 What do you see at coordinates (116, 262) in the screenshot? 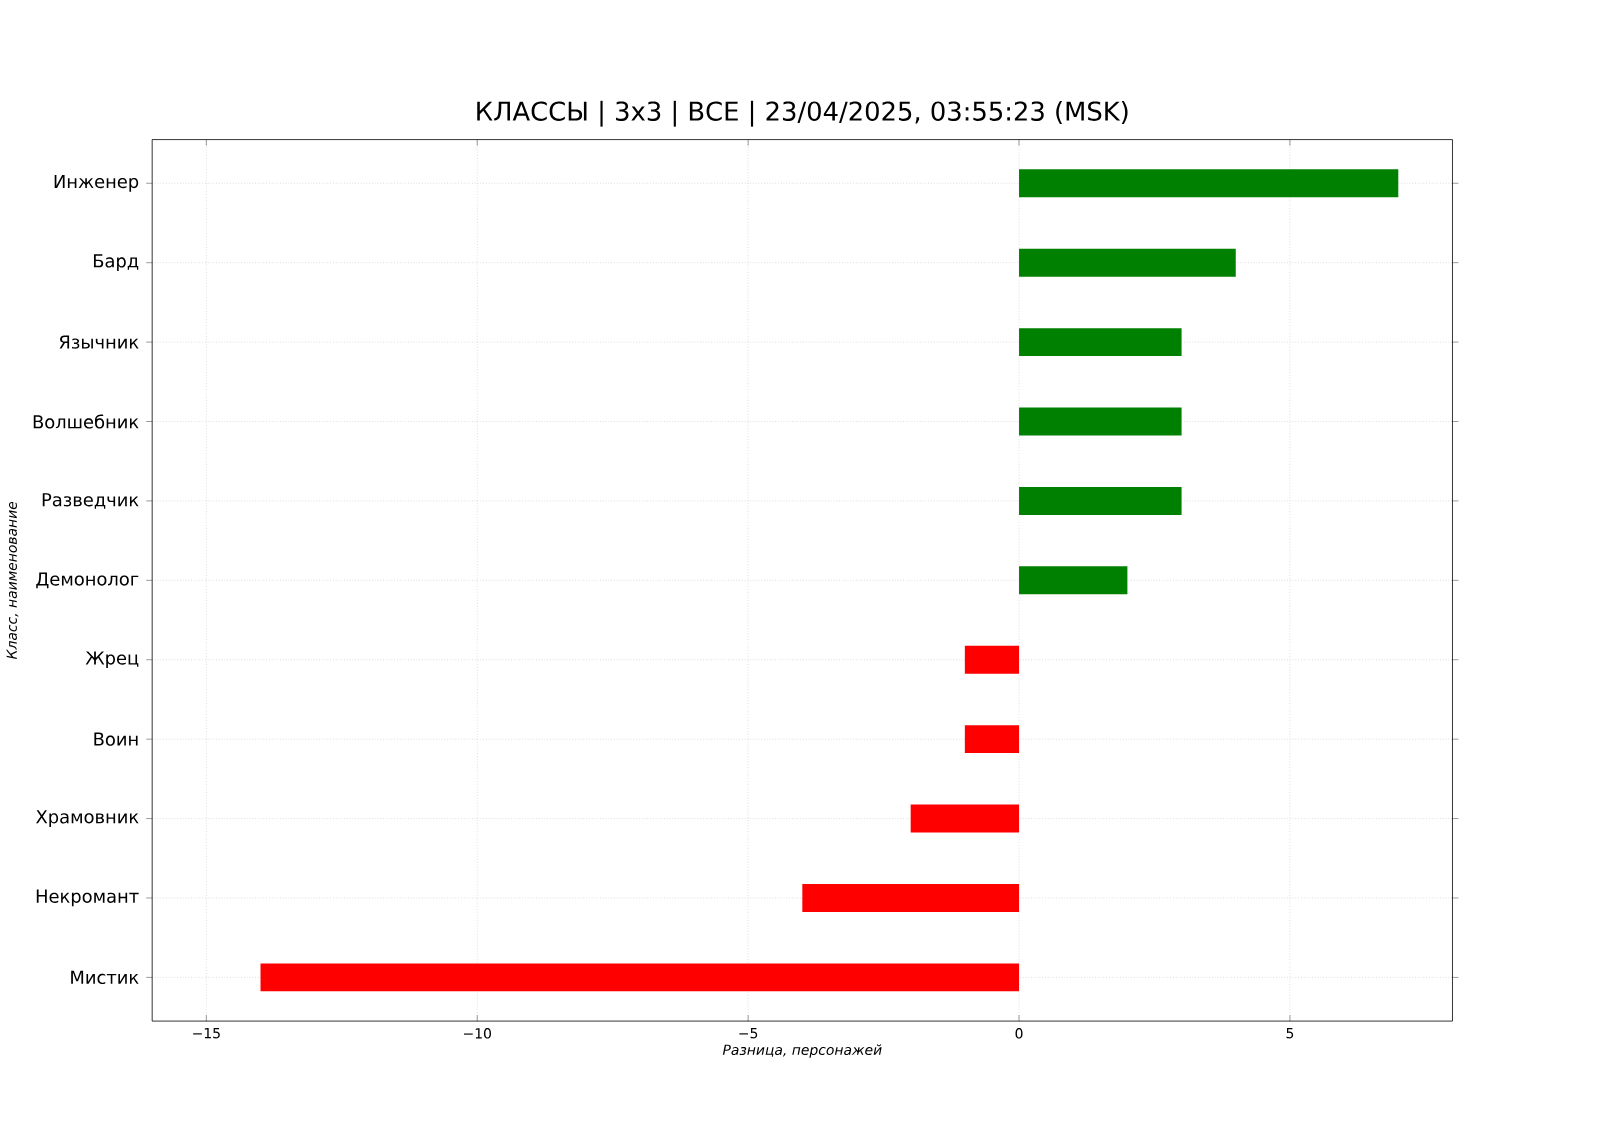
I see `y-tick-label: Бард` at bounding box center [116, 262].